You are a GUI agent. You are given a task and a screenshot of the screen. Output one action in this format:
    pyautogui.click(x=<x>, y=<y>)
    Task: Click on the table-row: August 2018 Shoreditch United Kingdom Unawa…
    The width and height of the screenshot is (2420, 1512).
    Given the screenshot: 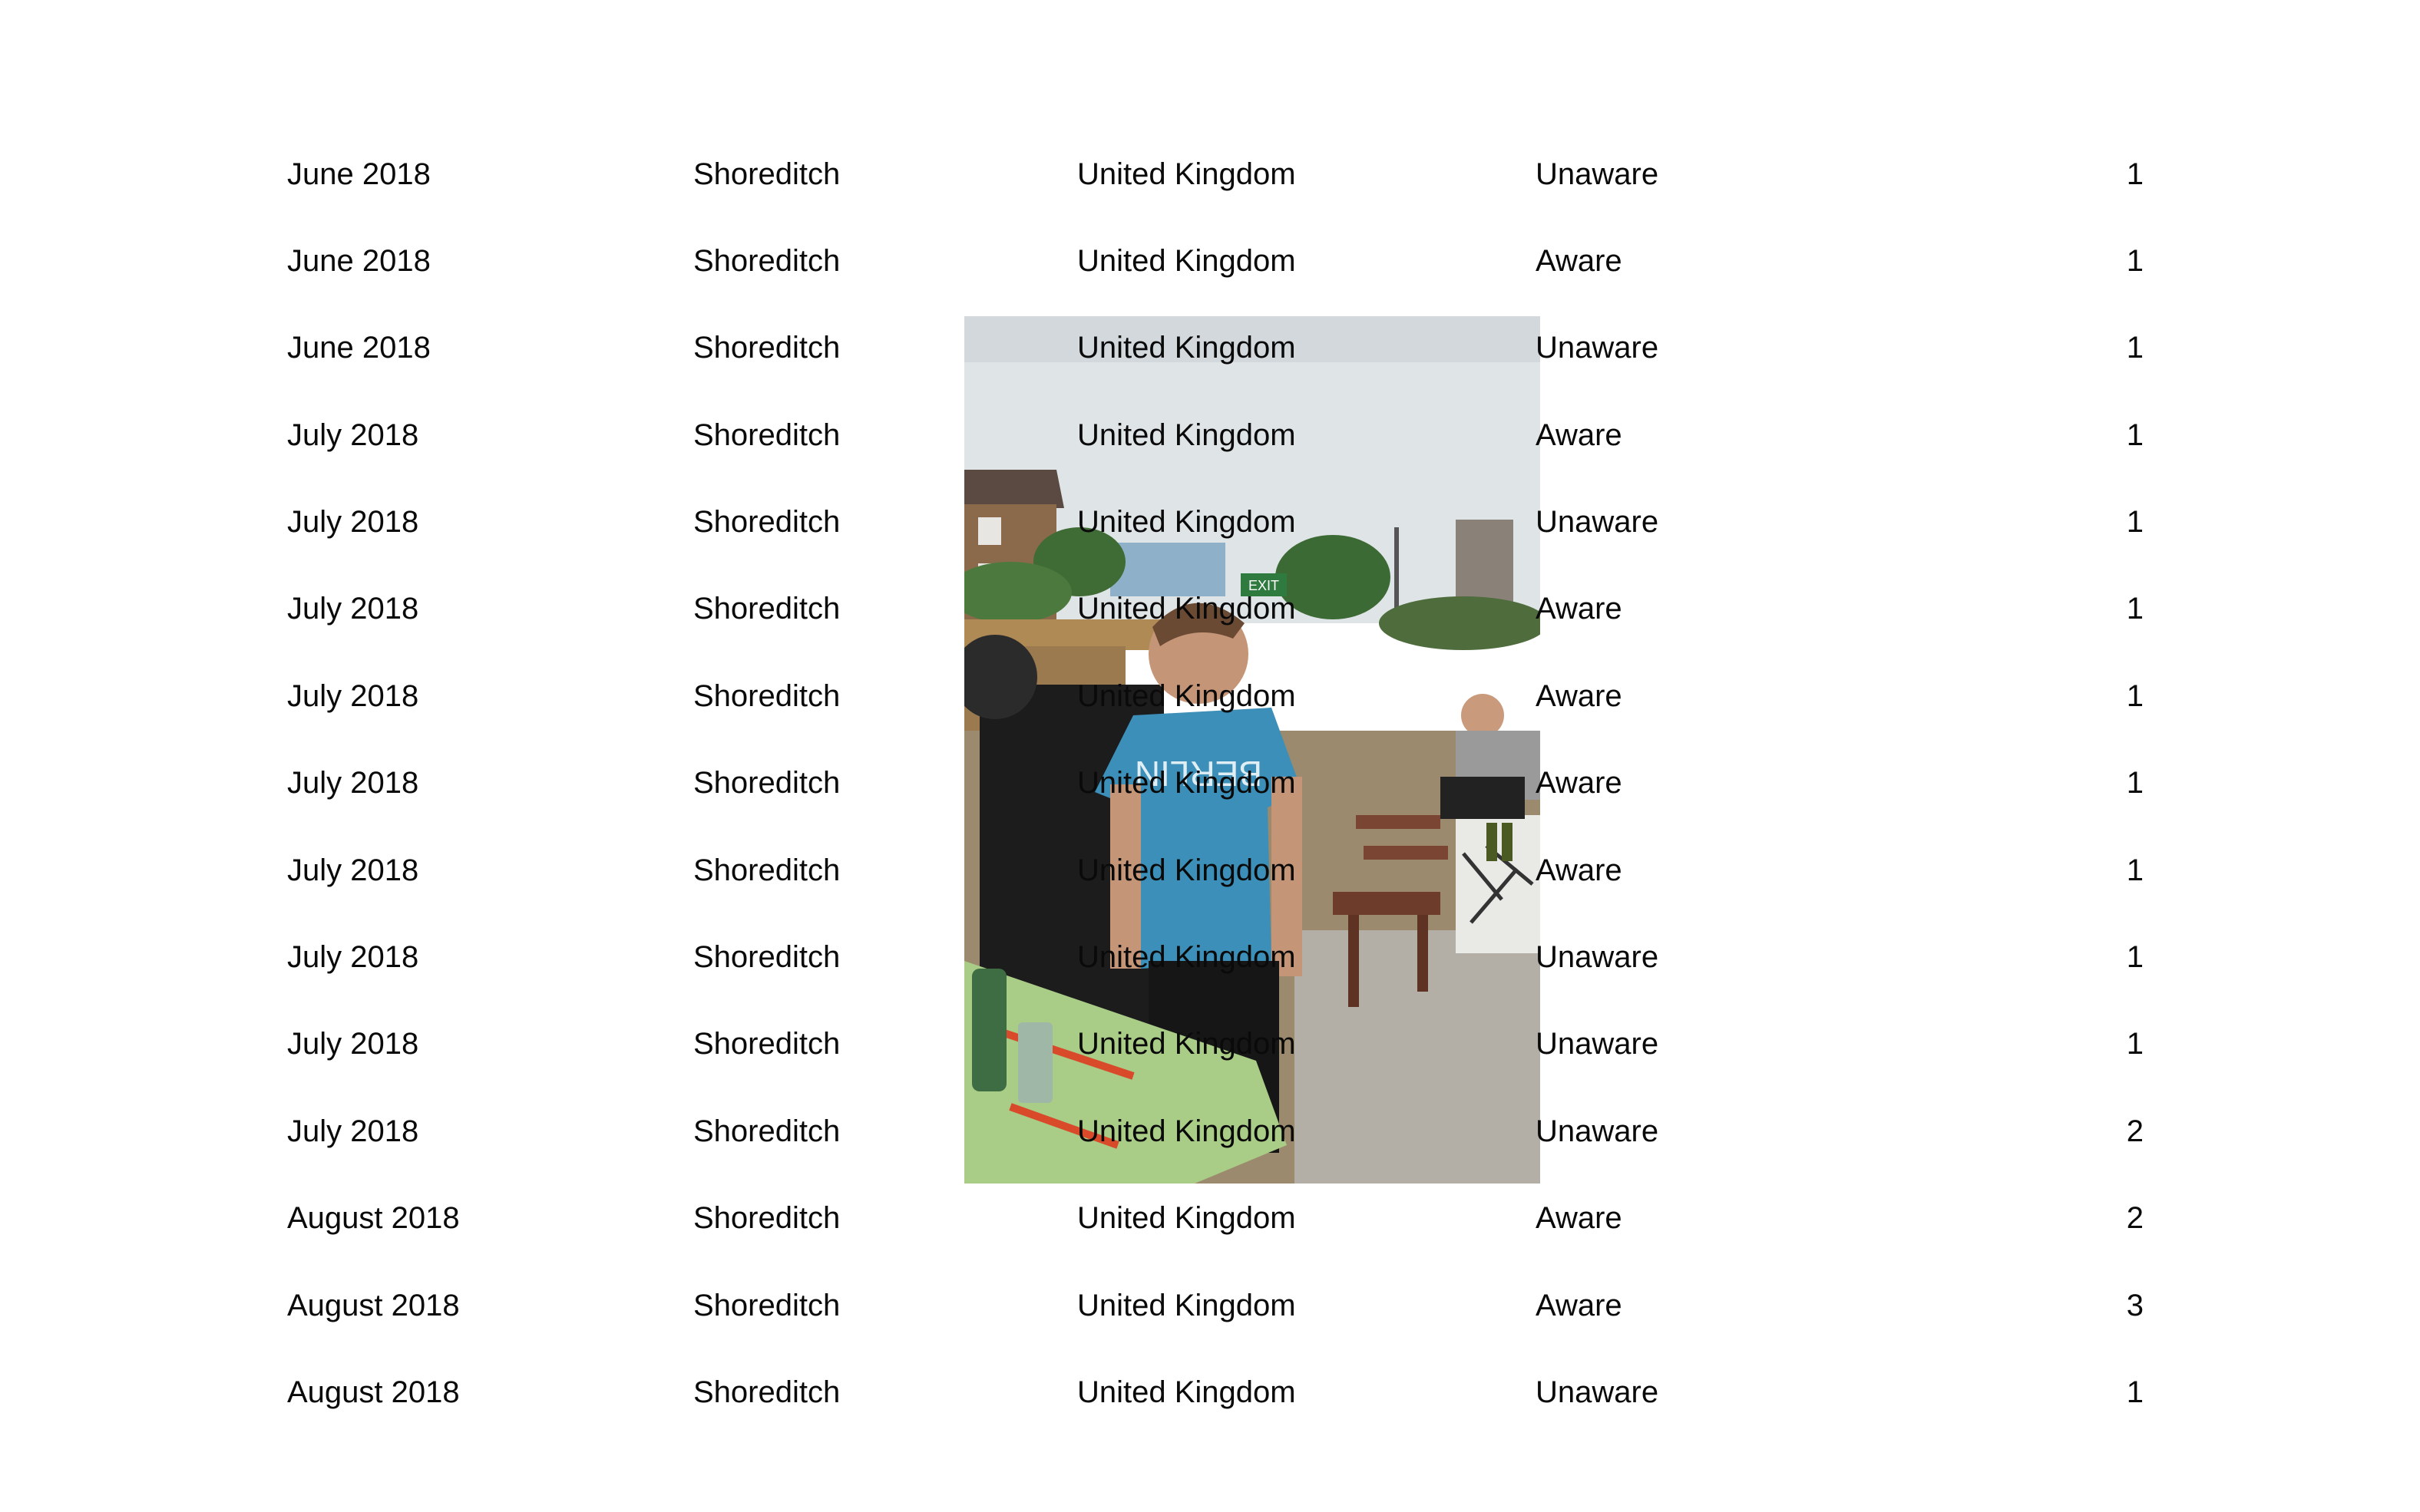 What is the action you would take?
    pyautogui.click(x=1210, y=1393)
    